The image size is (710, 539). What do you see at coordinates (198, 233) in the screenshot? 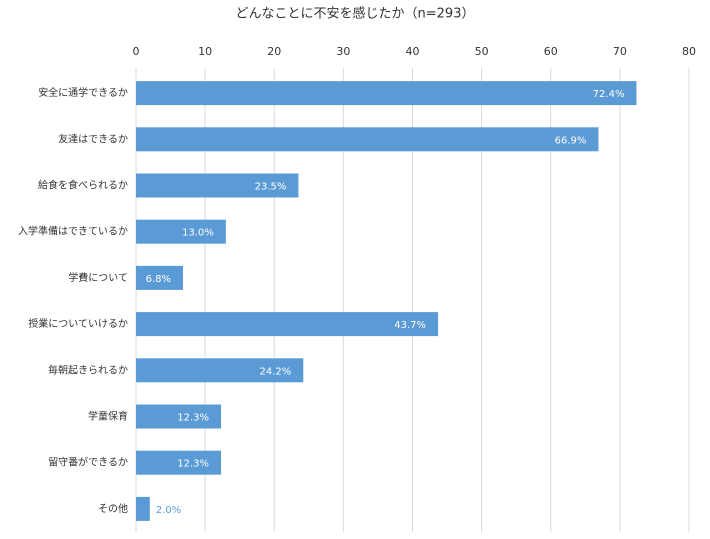
I see `data-label: 13.0%` at bounding box center [198, 233].